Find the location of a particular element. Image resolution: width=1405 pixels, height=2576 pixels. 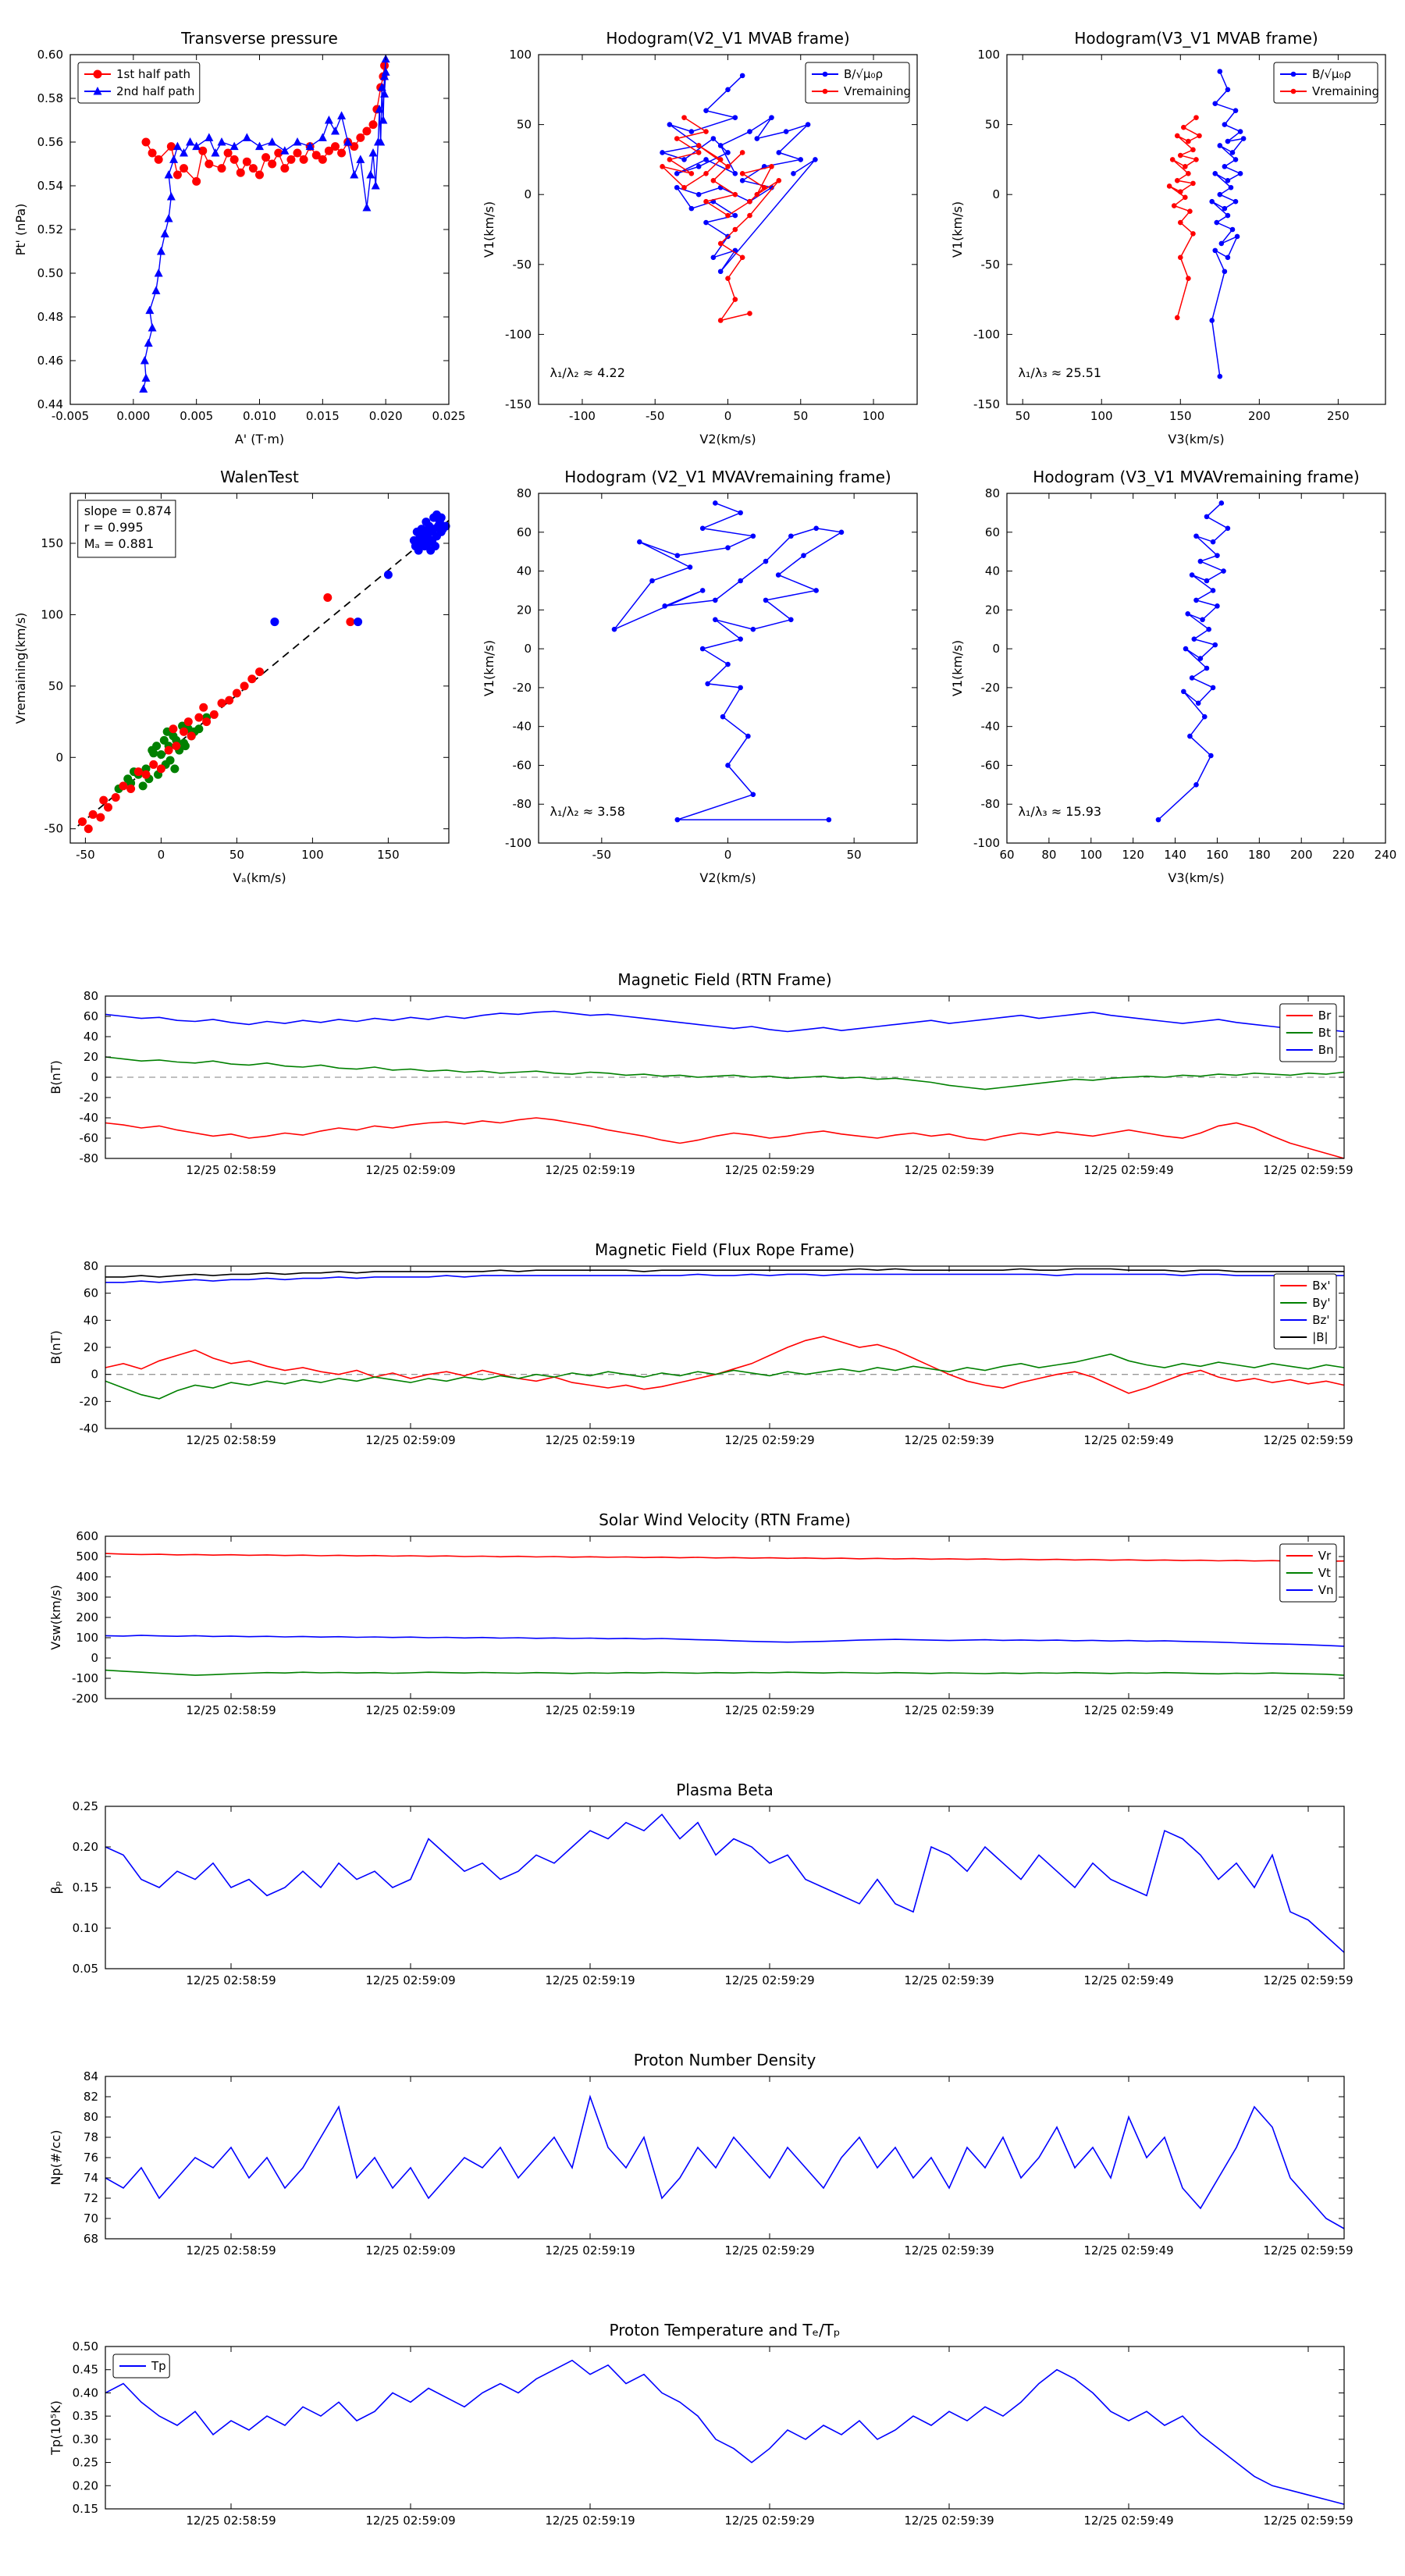

svg-text:Solar Wind Velocity (RTN Frame: Solar Wind Velocity (RTN Frame) is located at coordinates (725, 1519).